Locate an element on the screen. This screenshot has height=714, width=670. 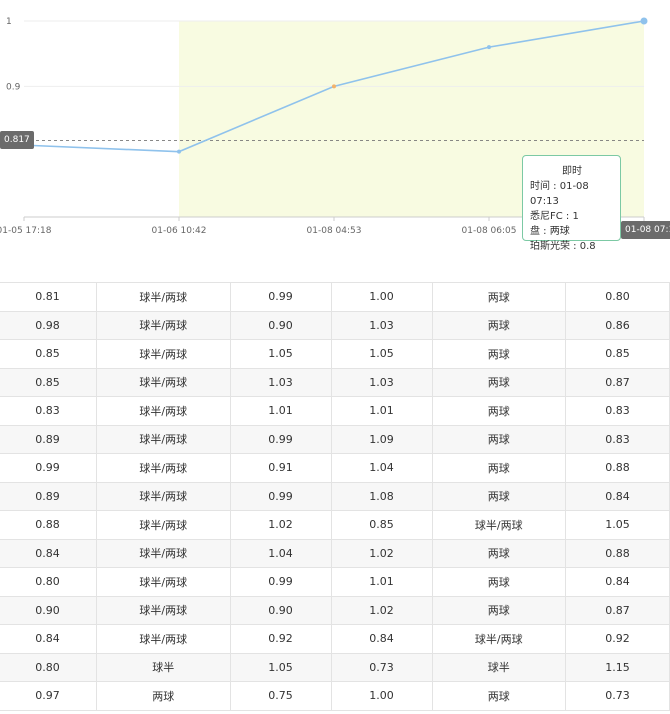
table-row: 0.99 球半/两球 0.91 1.04 两球 0.88 is located at coordinates (335, 468).